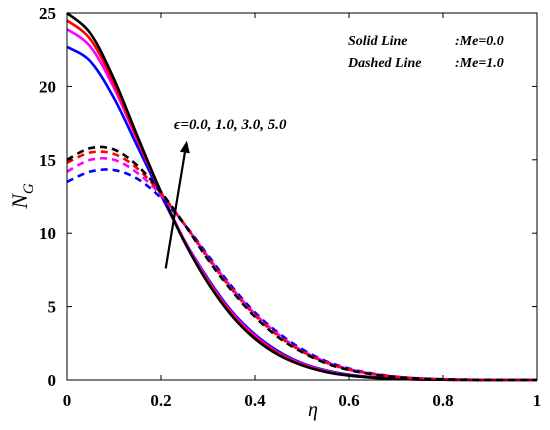 Image resolution: width=550 pixels, height=430 pixels. What do you see at coordinates (47, 160) in the screenshot?
I see `y-tick-label: 15` at bounding box center [47, 160].